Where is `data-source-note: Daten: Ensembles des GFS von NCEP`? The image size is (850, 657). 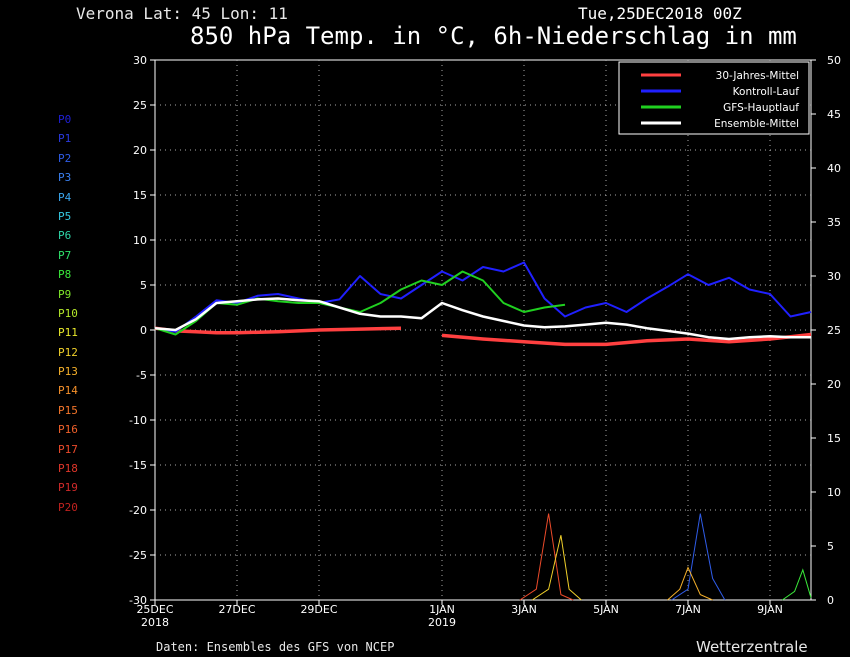
data-source-note: Daten: Ensembles des GFS von NCEP is located at coordinates (275, 647).